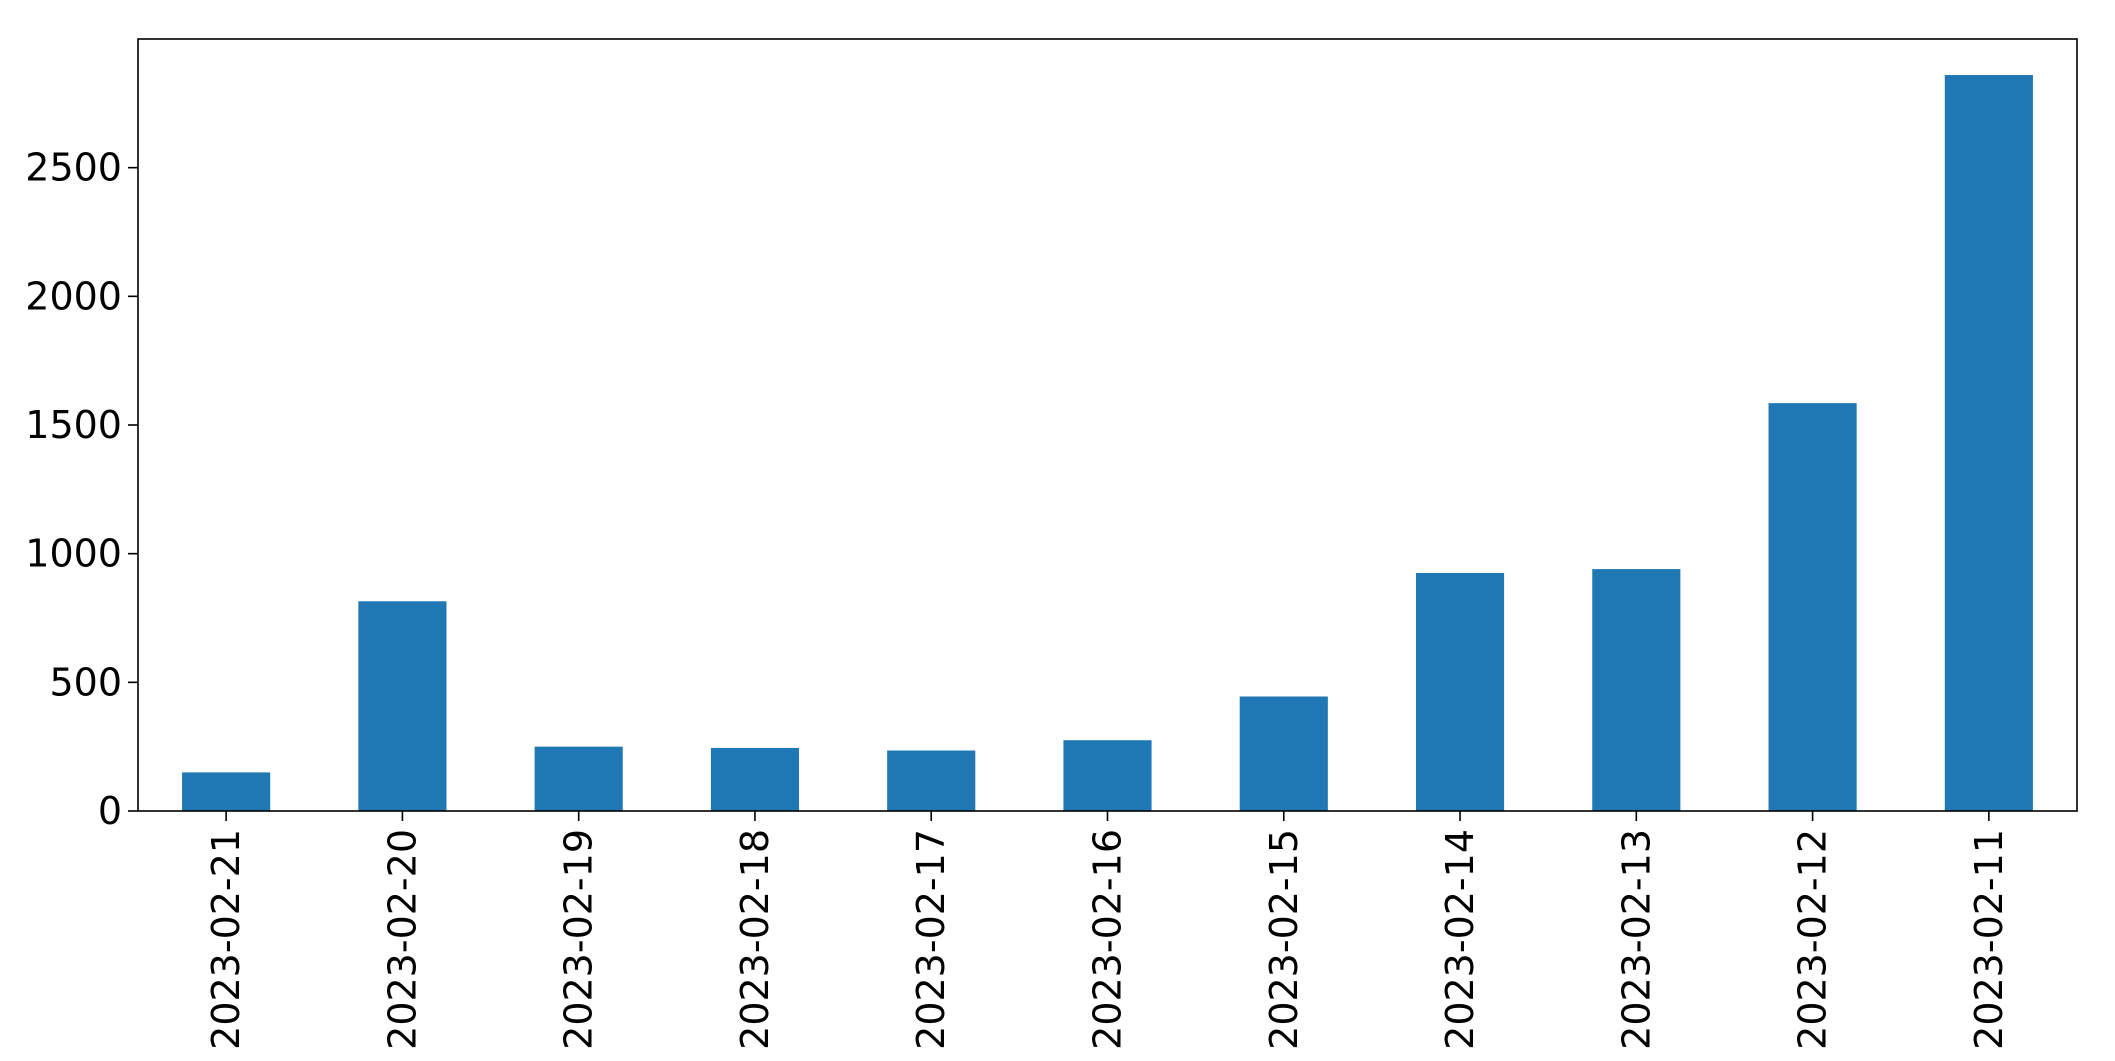  I want to click on y-tick-label: 0, so click(110, 811).